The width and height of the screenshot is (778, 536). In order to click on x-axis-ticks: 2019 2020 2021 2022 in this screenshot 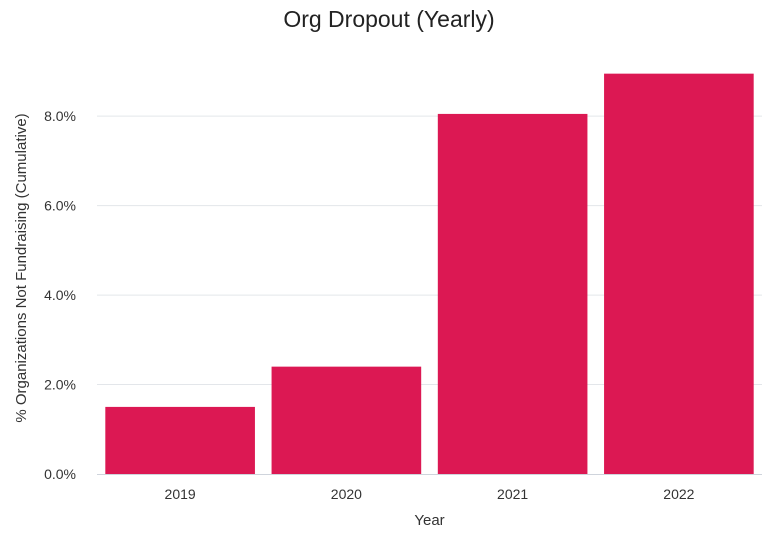, I will do `click(430, 494)`.